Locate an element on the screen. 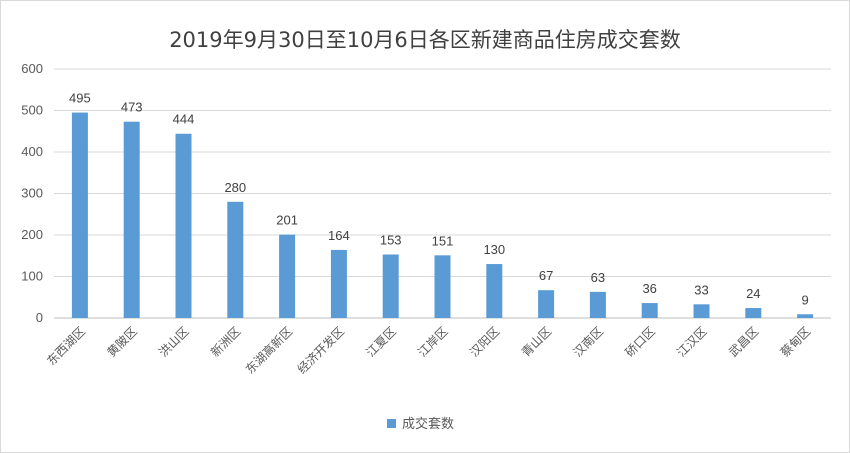 The height and width of the screenshot is (453, 850). data-label: 201 is located at coordinates (287, 220).